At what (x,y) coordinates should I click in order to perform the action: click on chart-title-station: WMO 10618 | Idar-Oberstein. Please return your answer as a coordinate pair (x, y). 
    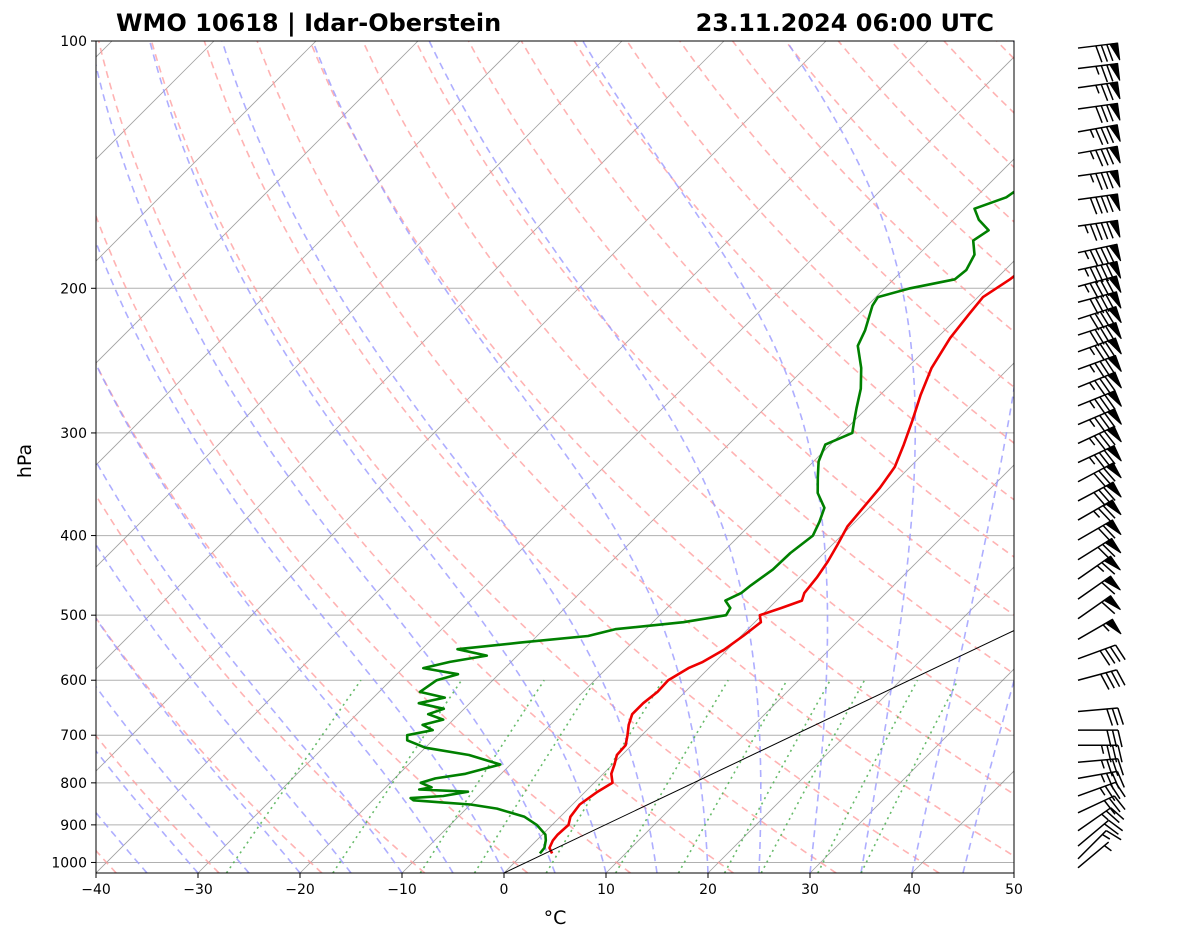
    Looking at the image, I should click on (308, 23).